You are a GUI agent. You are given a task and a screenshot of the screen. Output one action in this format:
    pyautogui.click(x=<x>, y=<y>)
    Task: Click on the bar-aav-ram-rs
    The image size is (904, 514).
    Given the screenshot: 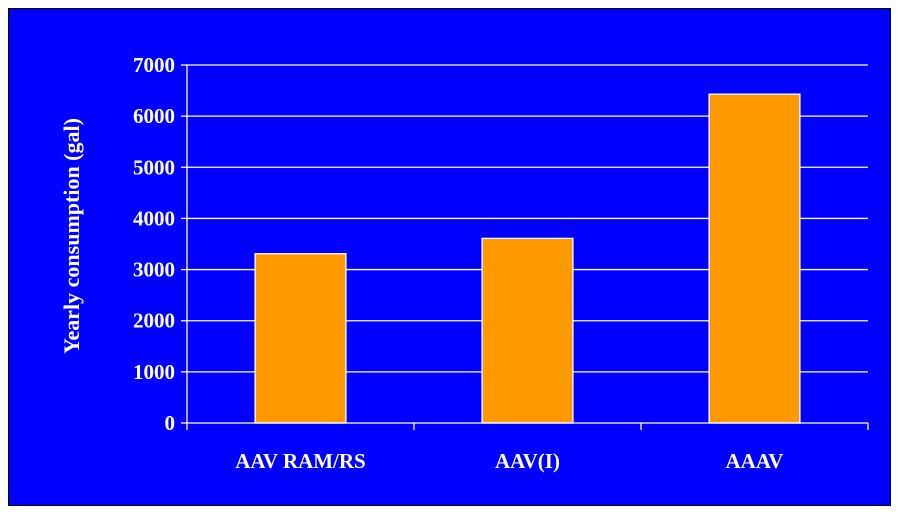 What is the action you would take?
    pyautogui.click(x=300, y=338)
    